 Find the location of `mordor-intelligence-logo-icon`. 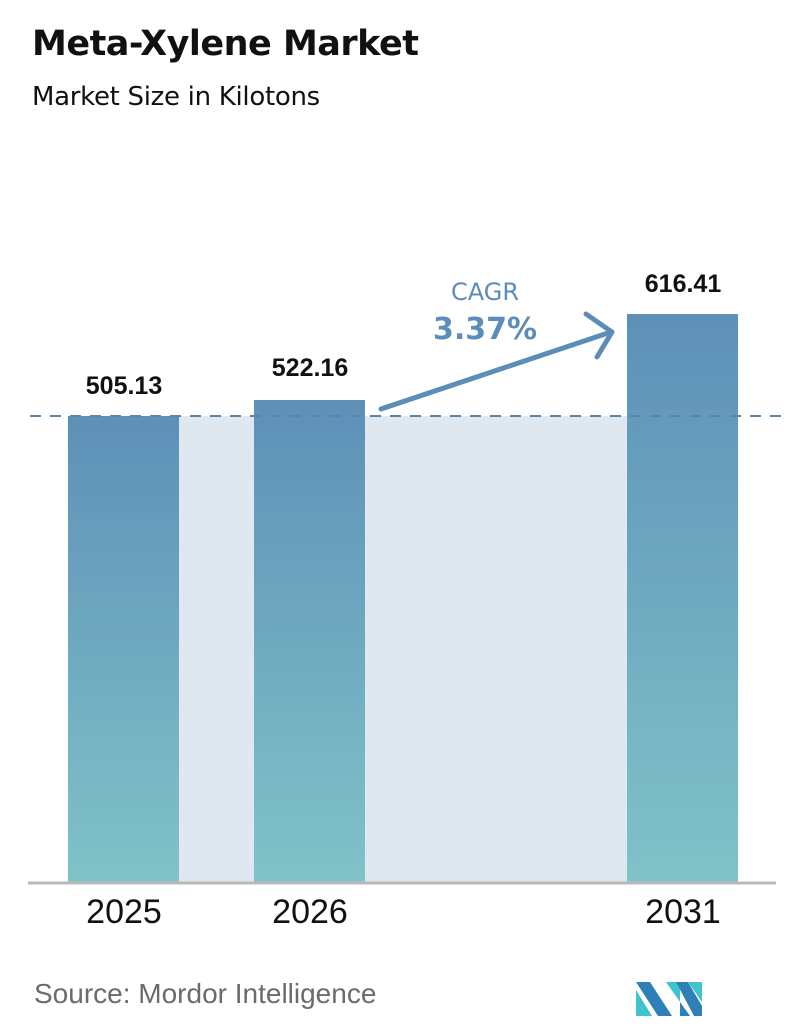

mordor-intelligence-logo-icon is located at coordinates (669, 999).